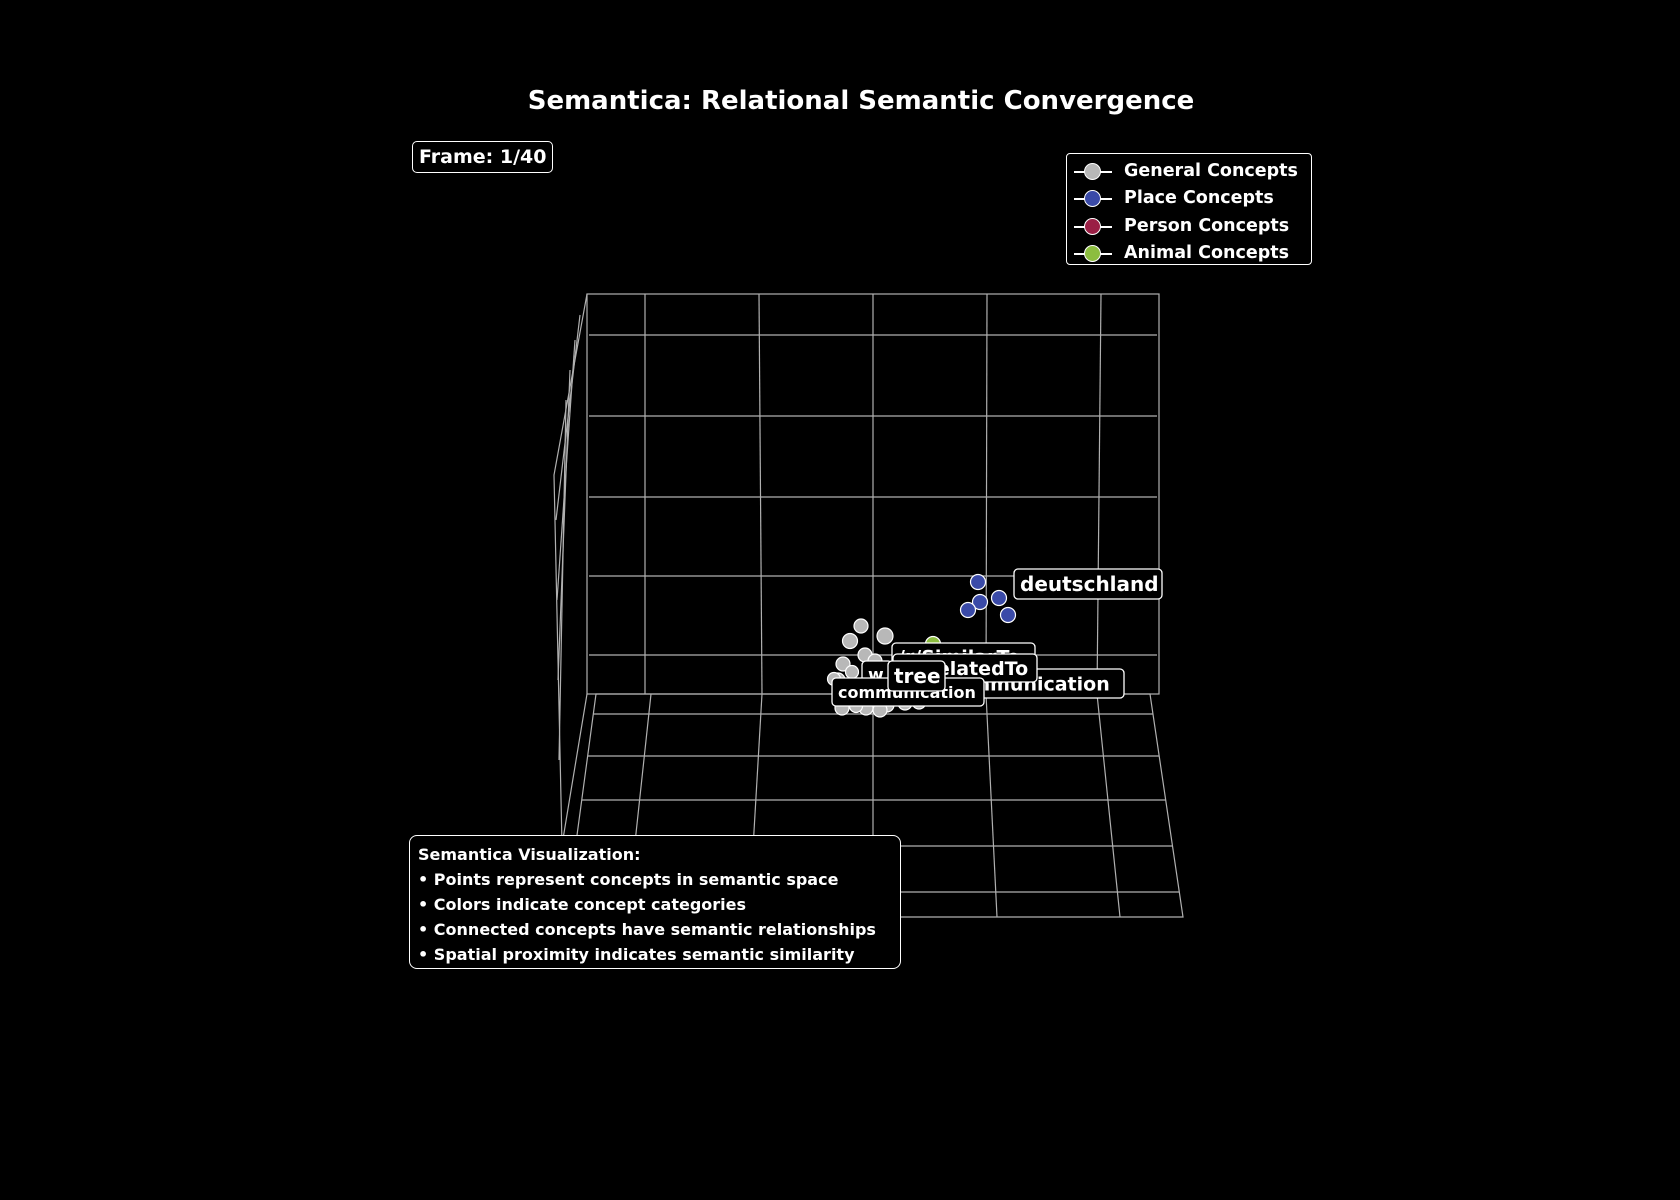  I want to click on frame-counter: Frame: 1/40, so click(483, 157).